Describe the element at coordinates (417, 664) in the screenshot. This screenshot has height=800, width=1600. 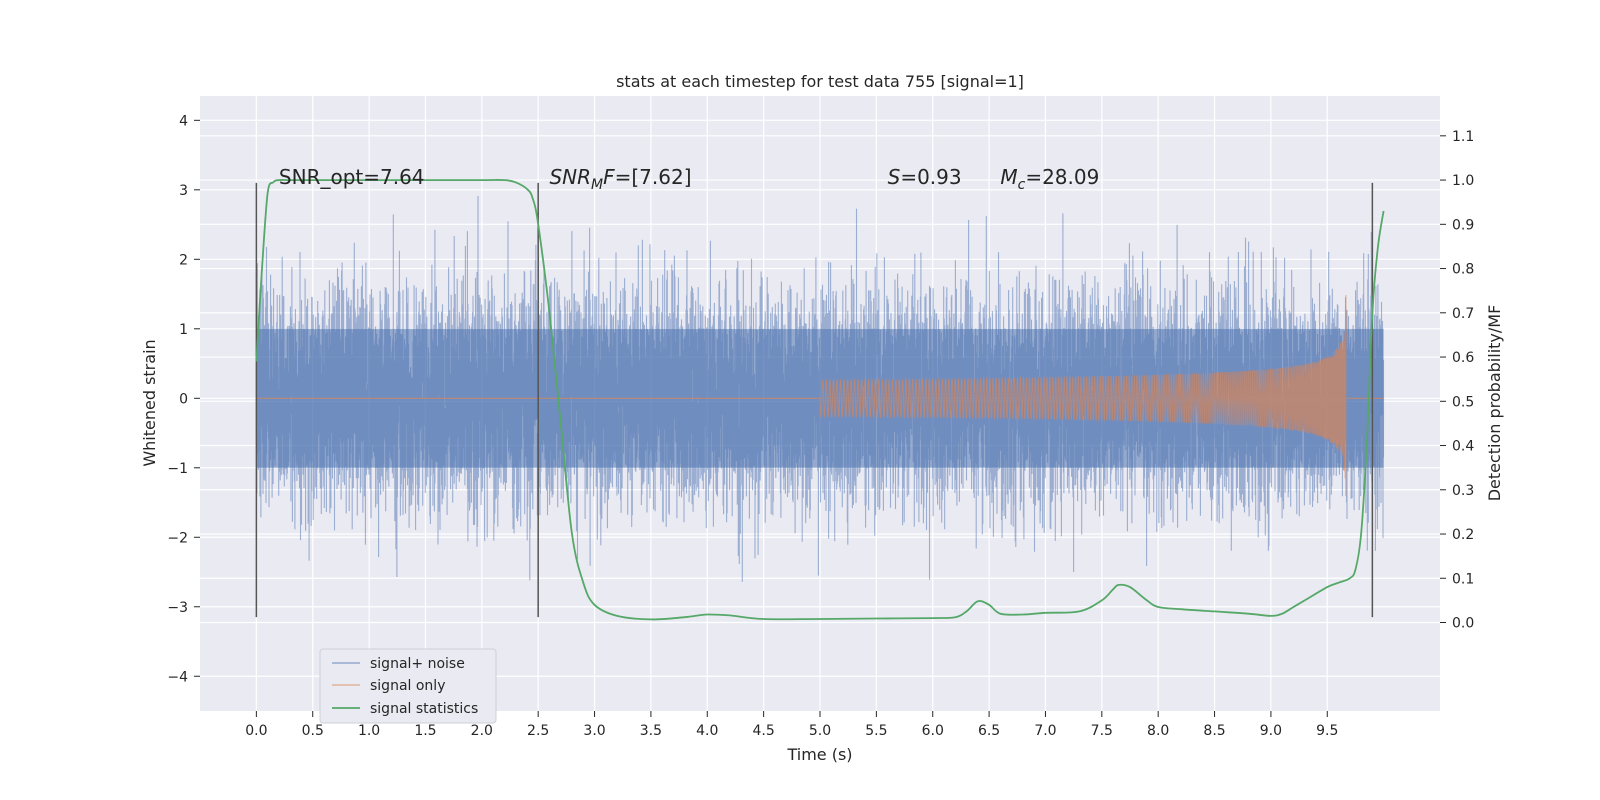
I see `legend-label-signal-noise: signal+ noise` at that location.